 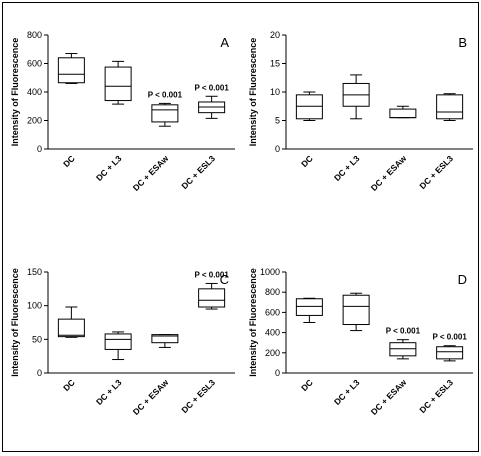 I want to click on y-tick-label: 50, so click(x=37, y=339).